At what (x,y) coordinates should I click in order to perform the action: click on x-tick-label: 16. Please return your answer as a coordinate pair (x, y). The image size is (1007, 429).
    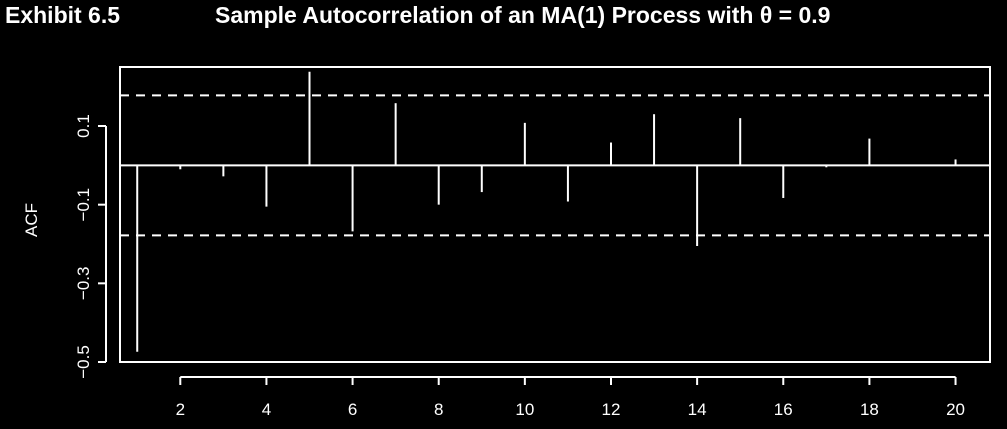
    Looking at the image, I should click on (783, 409).